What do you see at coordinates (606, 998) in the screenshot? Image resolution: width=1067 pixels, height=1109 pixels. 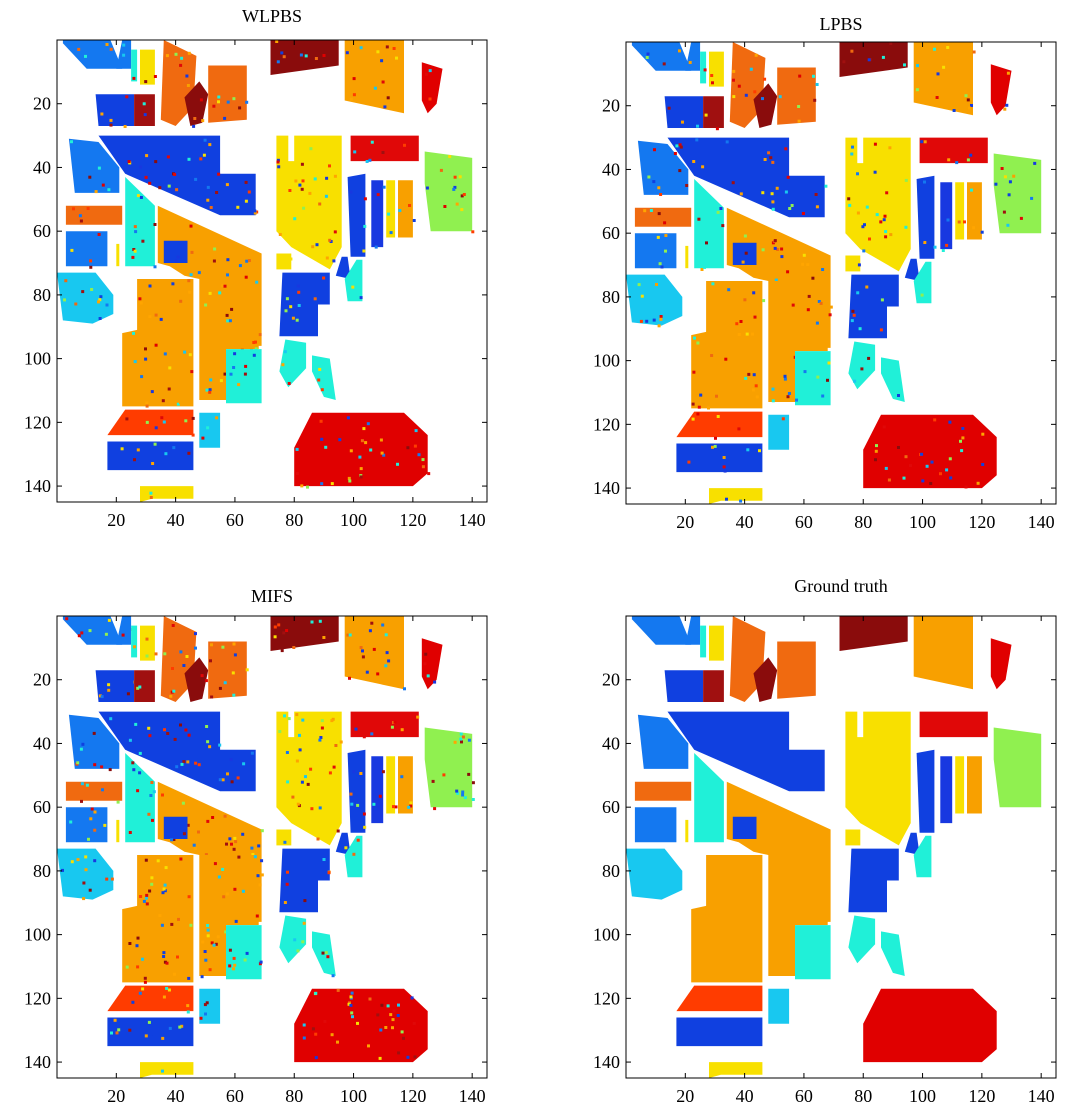 I see `y-tick-label: 120` at bounding box center [606, 998].